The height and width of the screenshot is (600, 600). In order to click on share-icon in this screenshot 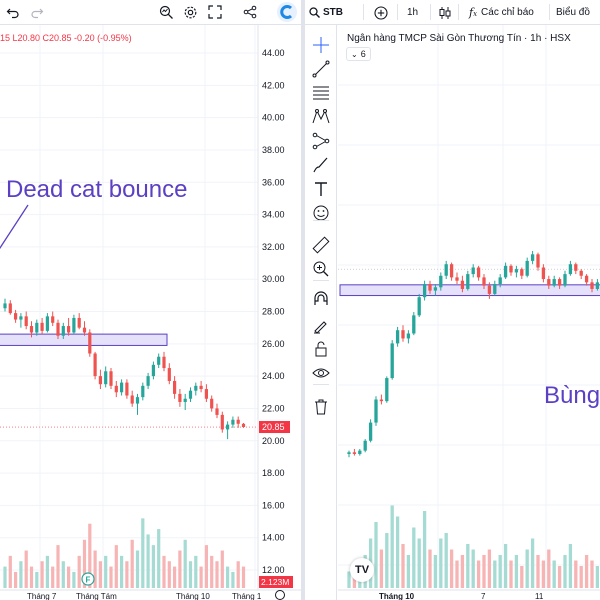, I will do `click(250, 12)`.